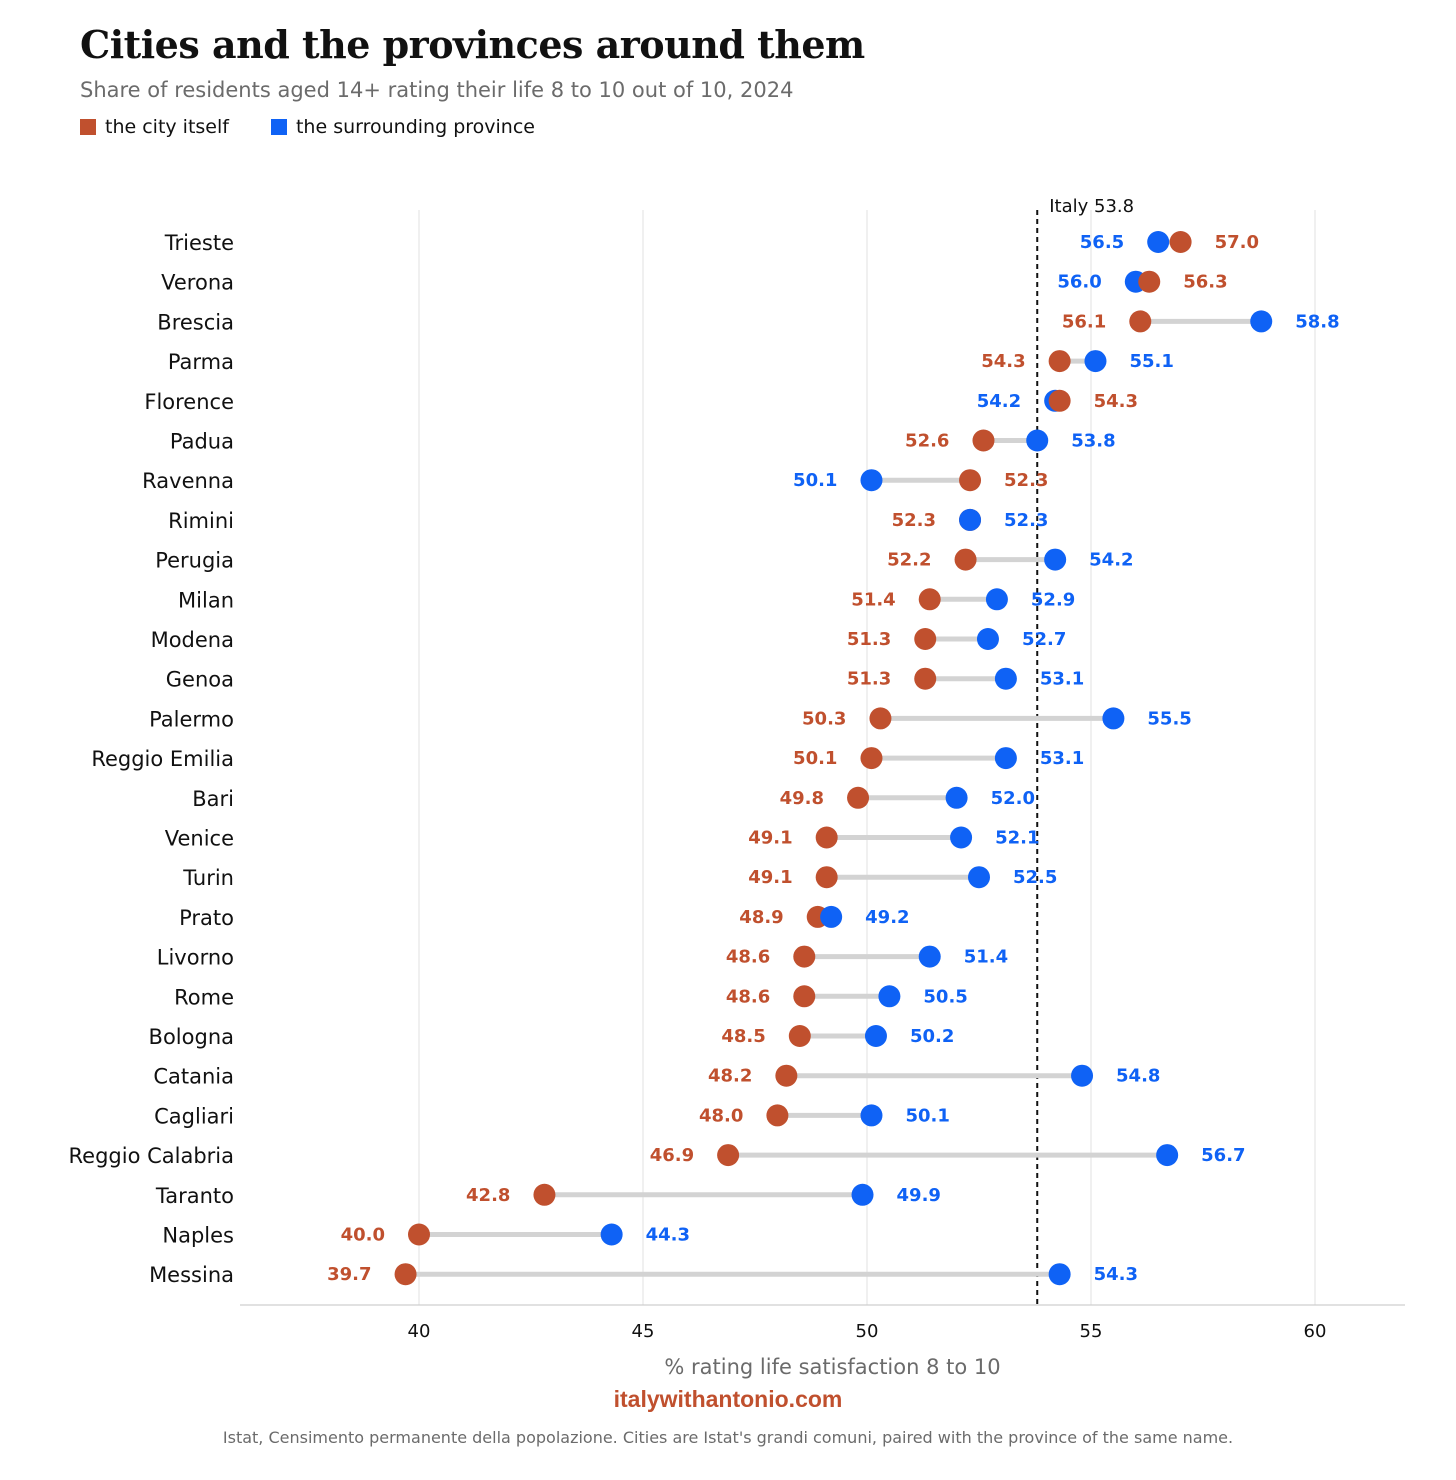  Describe the element at coordinates (191, 1275) in the screenshot. I see `category-label: Messina` at that location.